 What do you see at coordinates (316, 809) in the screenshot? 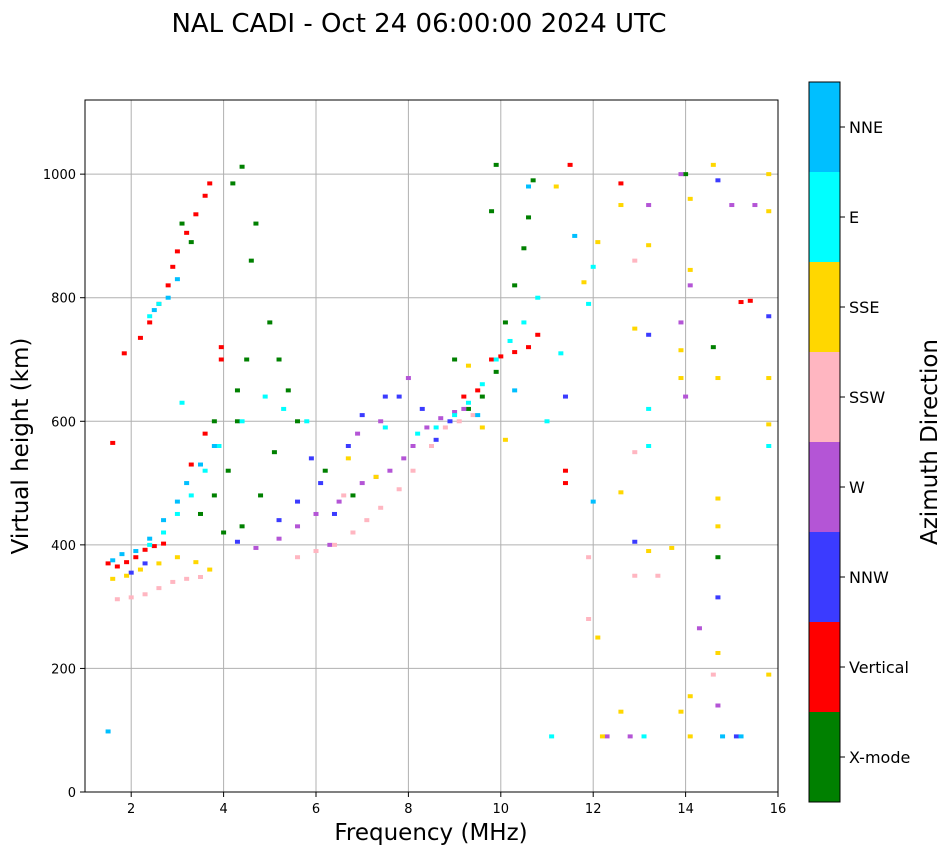
I see `x-tick-label: 6` at bounding box center [316, 809].